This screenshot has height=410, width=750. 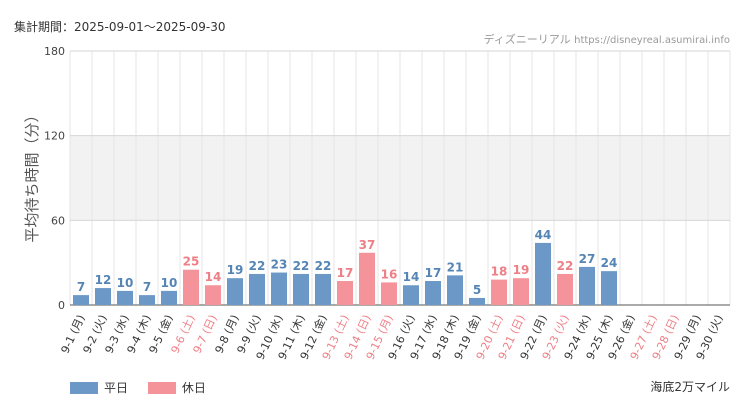 I want to click on credit-url: https://disneyreal.asumirai.info, so click(x=652, y=40).